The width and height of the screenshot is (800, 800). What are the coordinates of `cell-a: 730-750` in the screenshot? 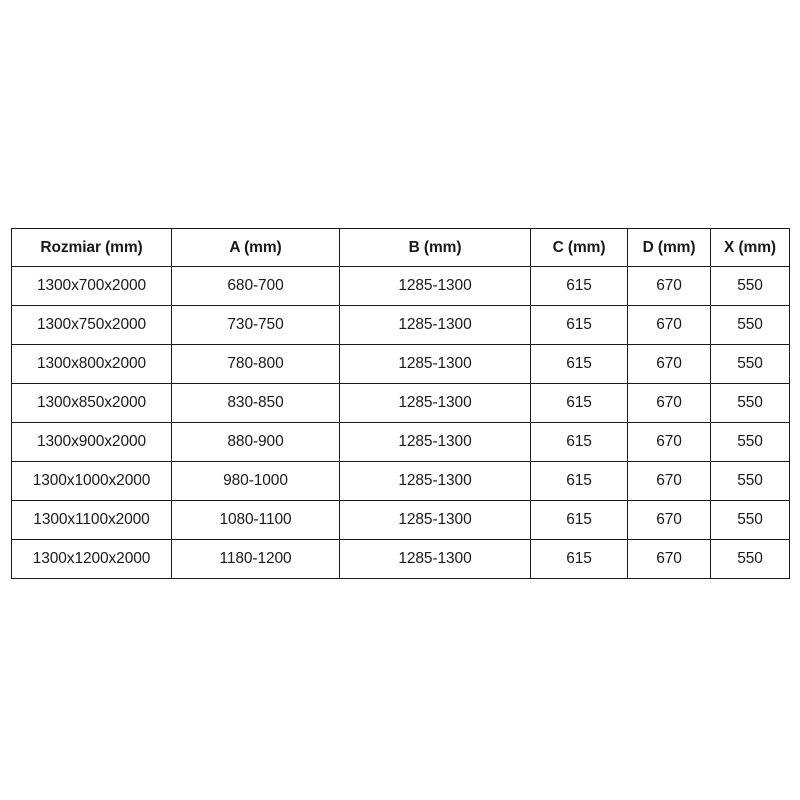 It's located at (255, 325).